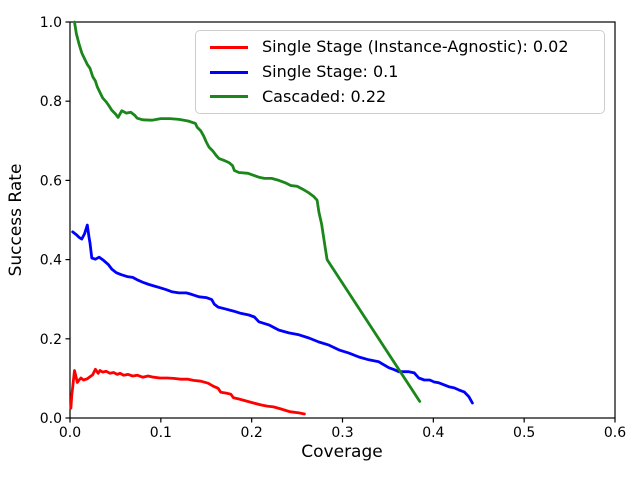 The image size is (640, 480). Describe the element at coordinates (229, 72) in the screenshot. I see `legend-line-sample-blue` at that location.